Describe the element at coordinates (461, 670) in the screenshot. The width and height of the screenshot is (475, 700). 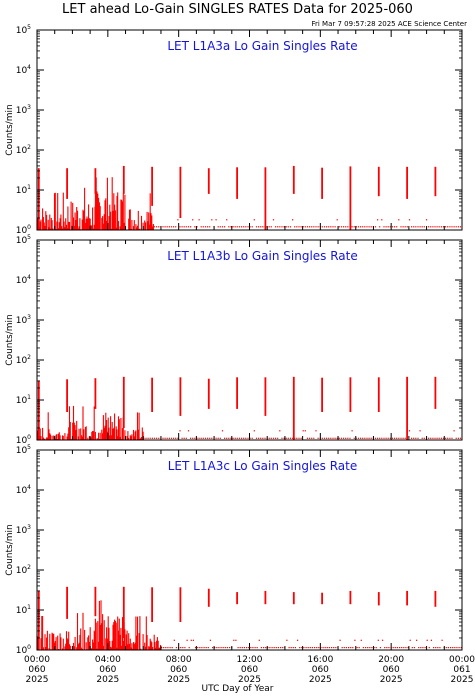
I see `x-tick-label: 061` at that location.